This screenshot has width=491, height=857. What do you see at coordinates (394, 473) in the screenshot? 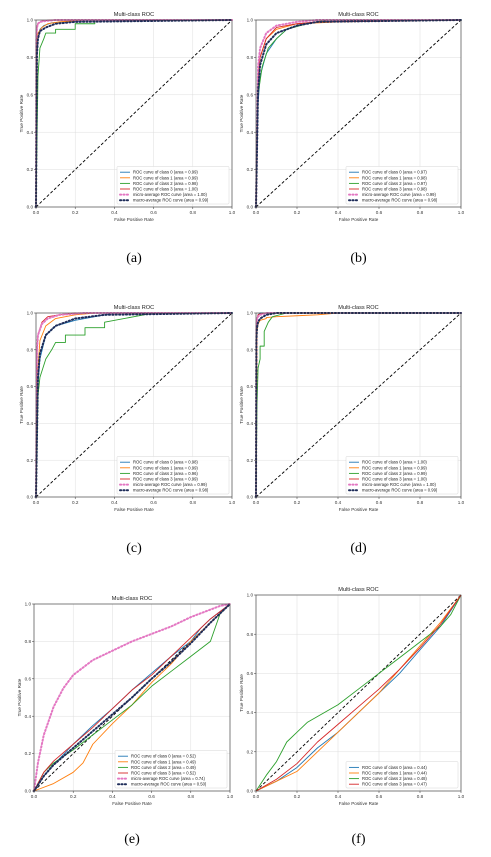
I see `legend-label: ROC curve of class 2 (area = 0.99)` at bounding box center [394, 473].